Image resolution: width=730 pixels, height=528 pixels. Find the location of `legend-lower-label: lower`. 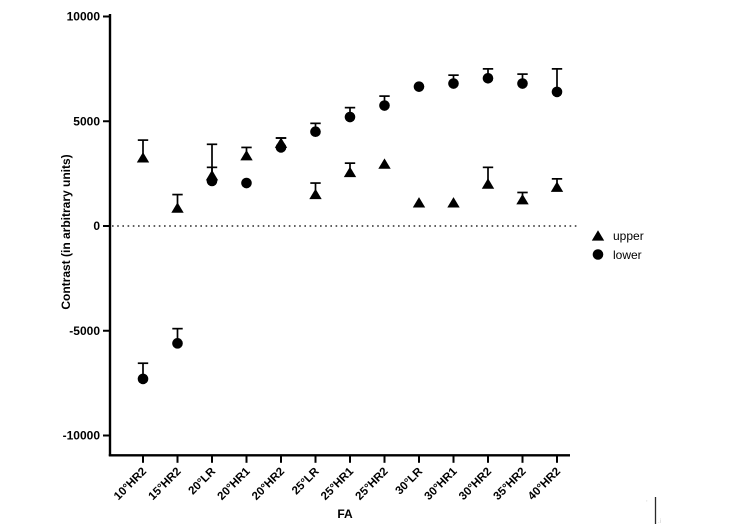

legend-lower-label: lower is located at coordinates (627, 255).